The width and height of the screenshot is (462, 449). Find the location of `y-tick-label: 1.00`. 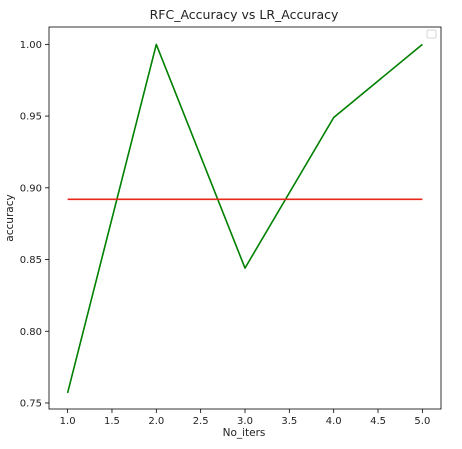

y-tick-label: 1.00 is located at coordinates (31, 45).